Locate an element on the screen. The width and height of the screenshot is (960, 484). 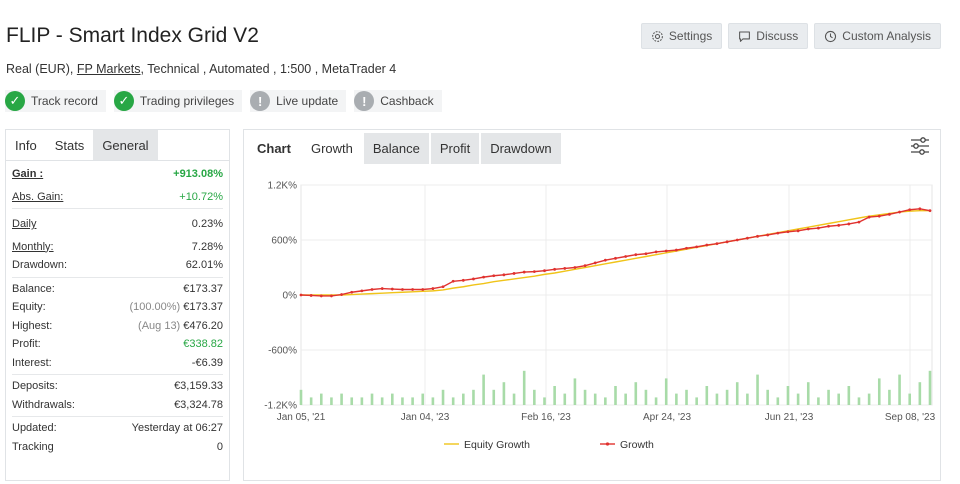
stats-tabs: Info Stats General is located at coordinates (117, 145).